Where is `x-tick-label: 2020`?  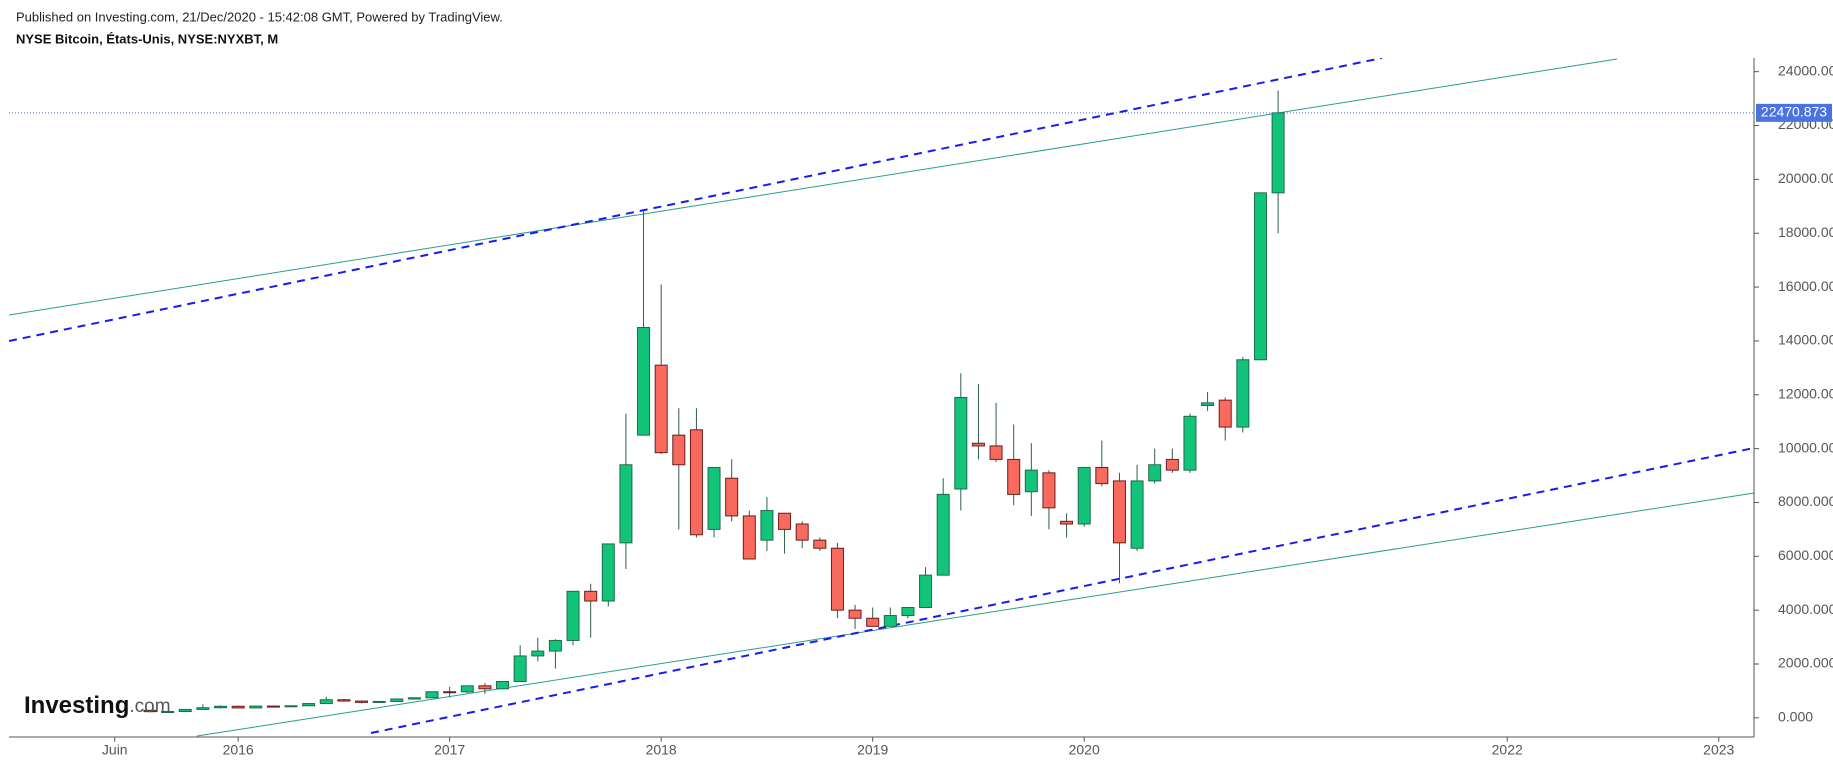
x-tick-label: 2020 is located at coordinates (1084, 749).